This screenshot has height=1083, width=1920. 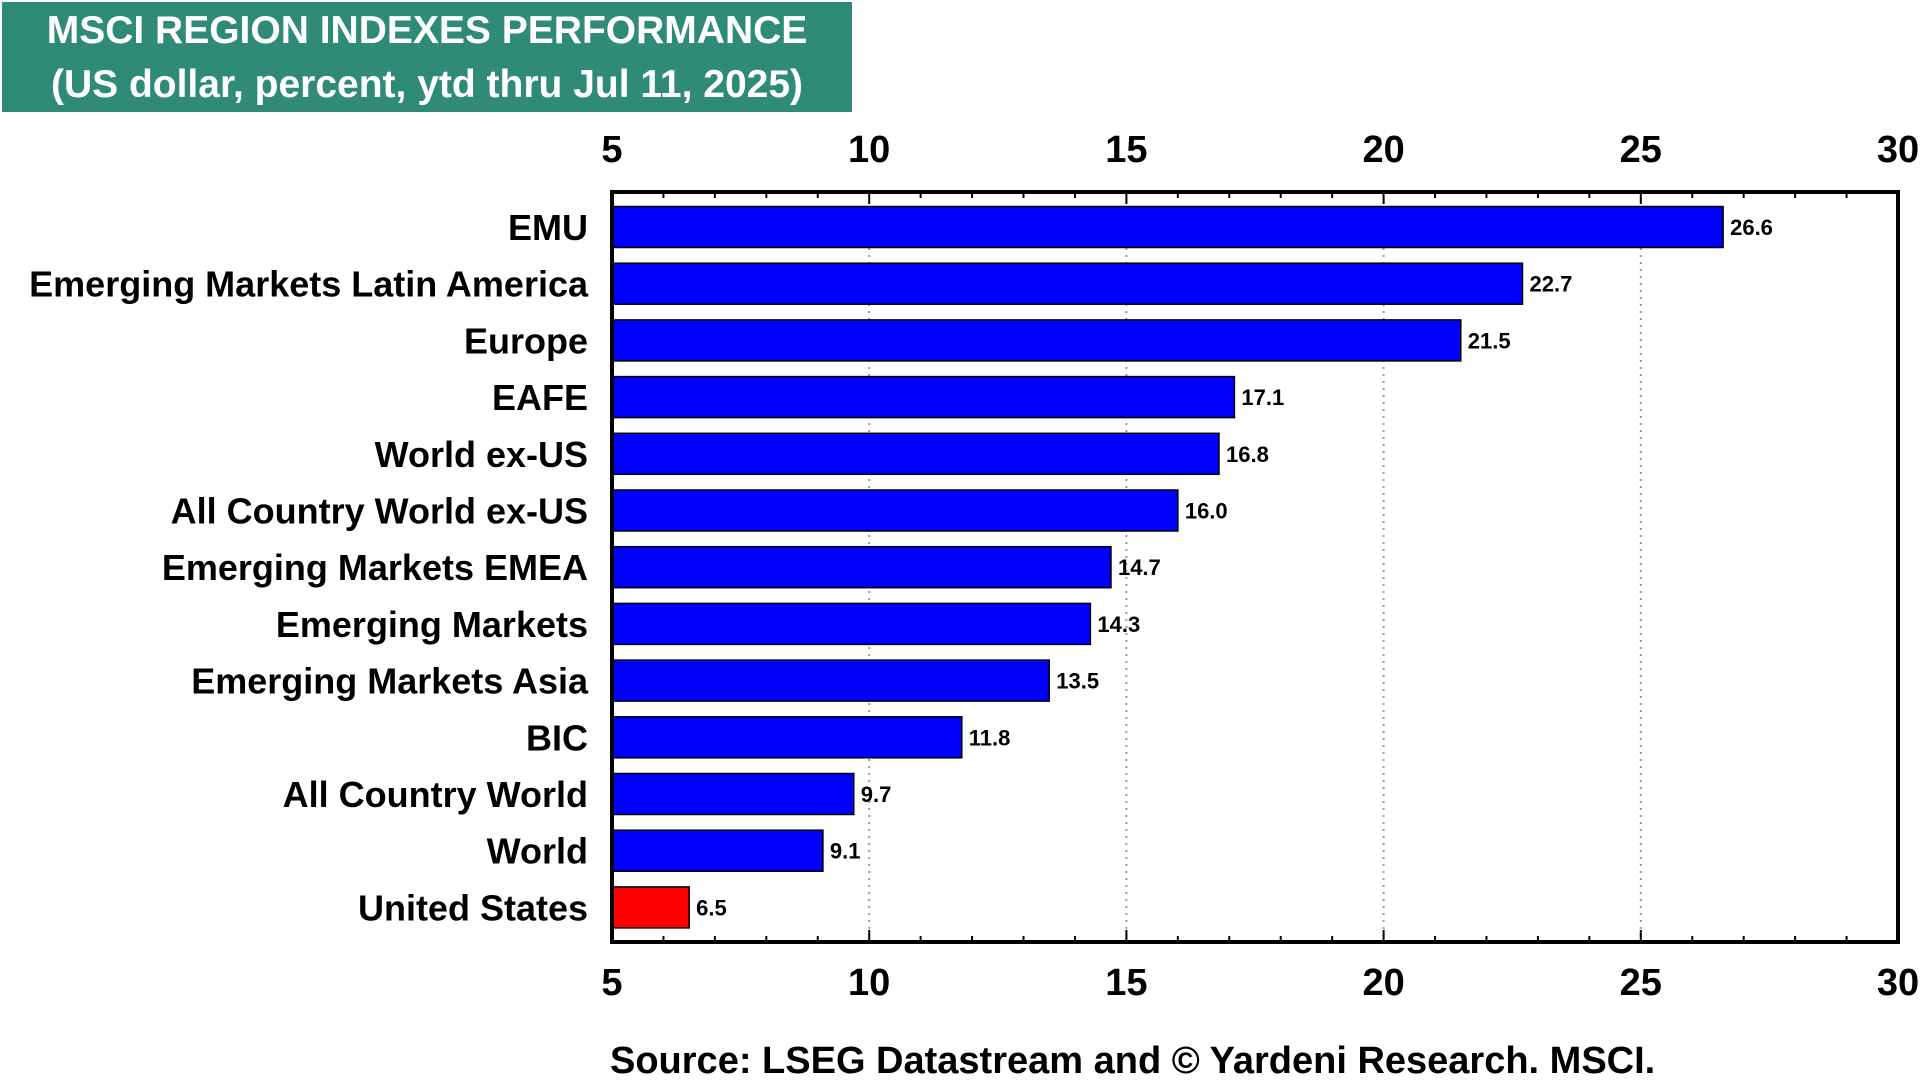 I want to click on x-tick-label-bottom: 25, so click(x=1641, y=983).